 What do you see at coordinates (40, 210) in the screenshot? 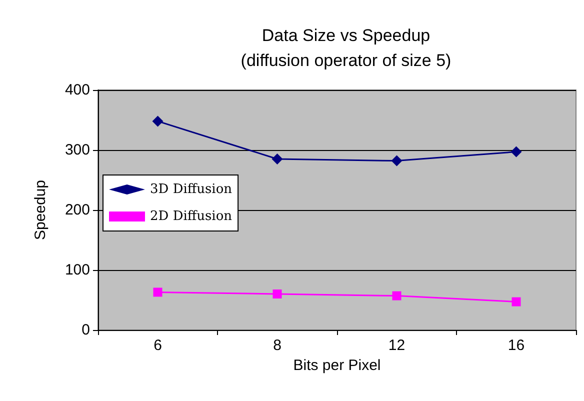
I see `y-axis-title: Speedup` at bounding box center [40, 210].